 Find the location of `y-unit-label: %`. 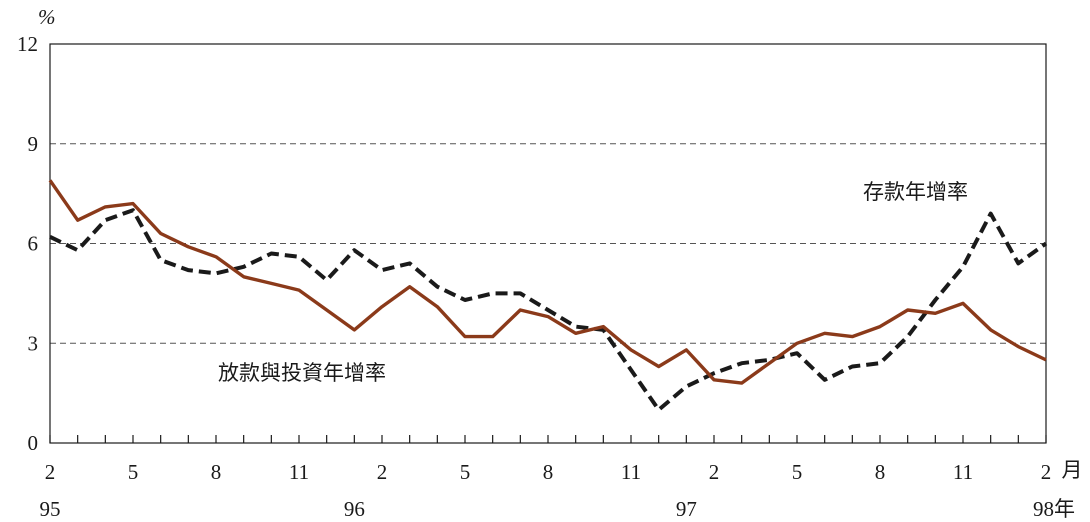

y-unit-label: % is located at coordinates (47, 17).